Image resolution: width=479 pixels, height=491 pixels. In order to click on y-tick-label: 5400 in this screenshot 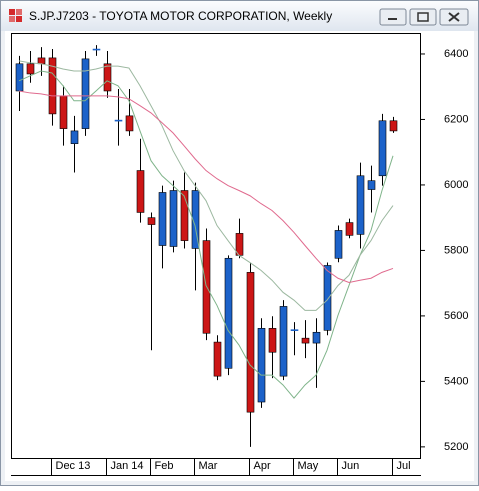, I will do `click(456, 381)`.